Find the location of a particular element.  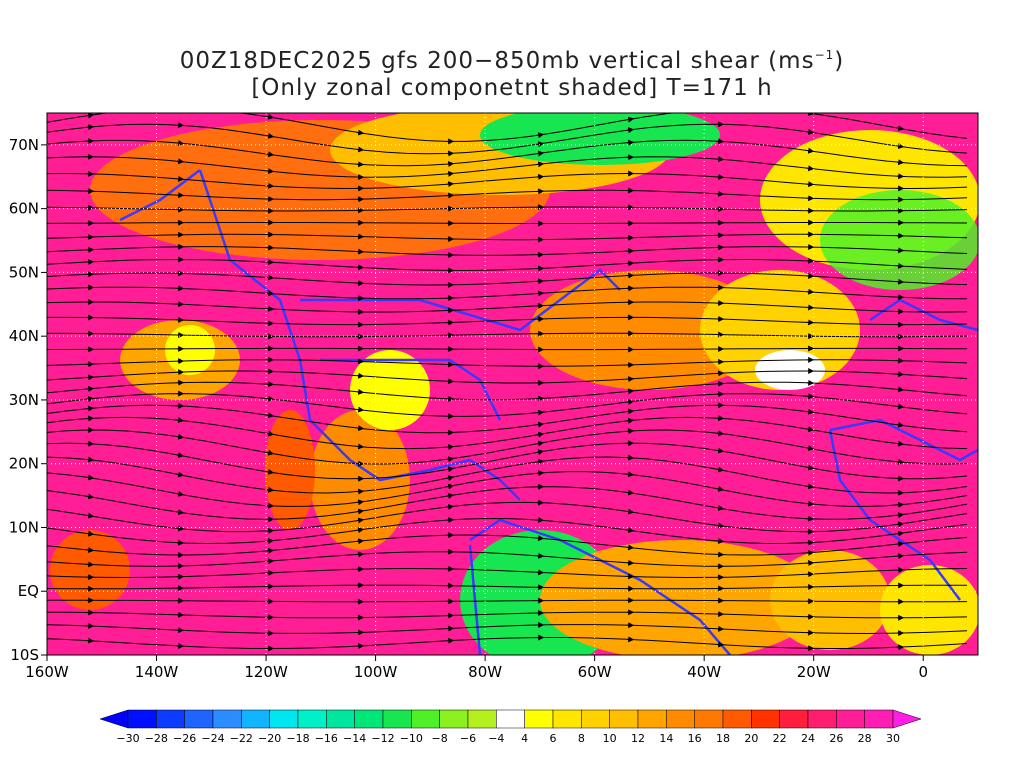

colorbar-label: 30 is located at coordinates (893, 738).